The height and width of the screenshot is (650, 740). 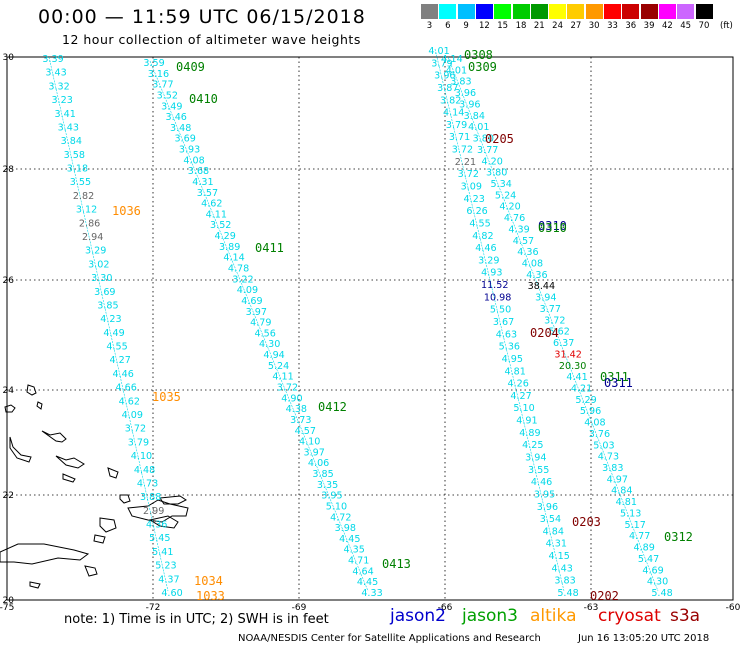 I want to click on wave-height-value: 3.29, so click(x=95, y=251).